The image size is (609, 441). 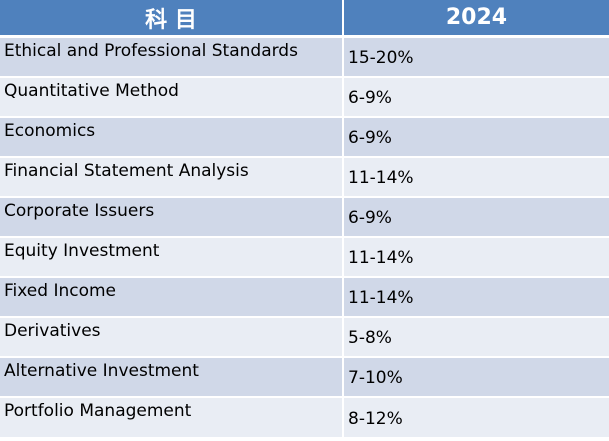 I want to click on subject-cell: Quantitative Method, so click(x=172, y=98).